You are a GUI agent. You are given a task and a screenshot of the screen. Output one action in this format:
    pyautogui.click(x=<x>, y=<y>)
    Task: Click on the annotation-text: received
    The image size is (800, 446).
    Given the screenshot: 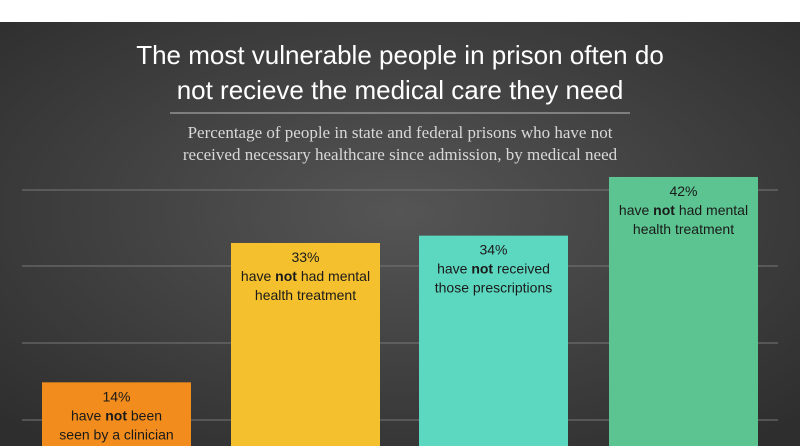 What is the action you would take?
    pyautogui.click(x=523, y=269)
    